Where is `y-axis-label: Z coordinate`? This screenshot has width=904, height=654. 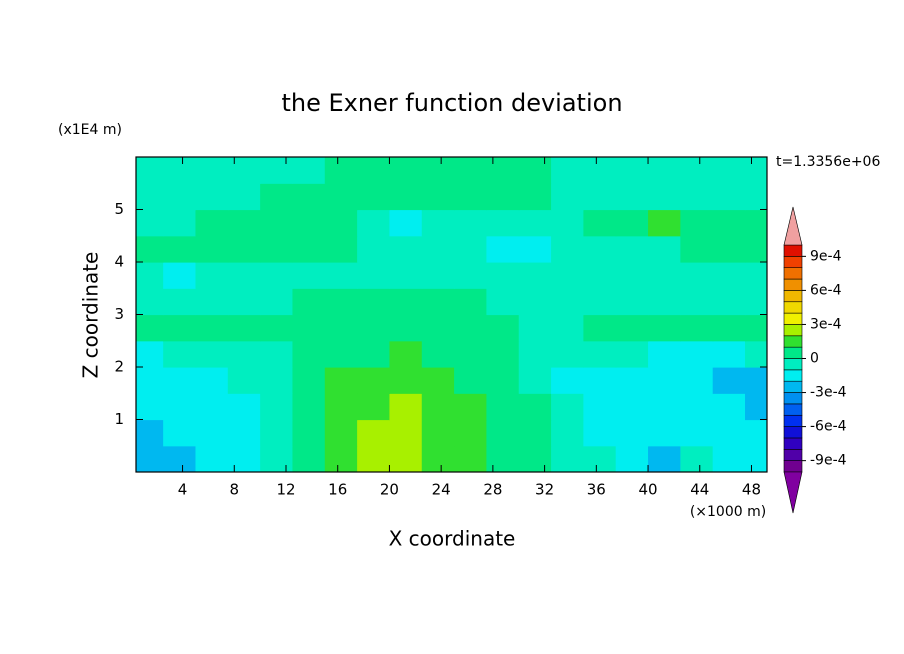
y-axis-label: Z coordinate is located at coordinates (91, 315).